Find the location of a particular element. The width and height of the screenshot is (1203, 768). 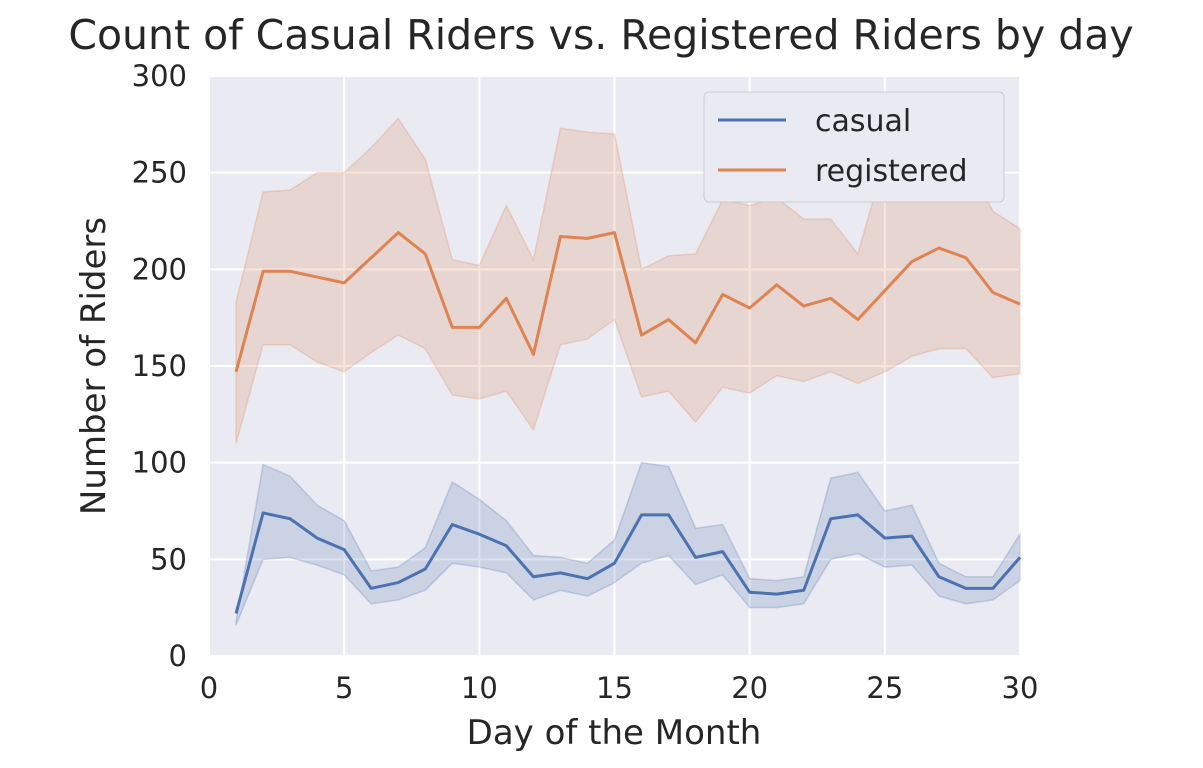

y-tick-label: 100 is located at coordinates (159, 463).